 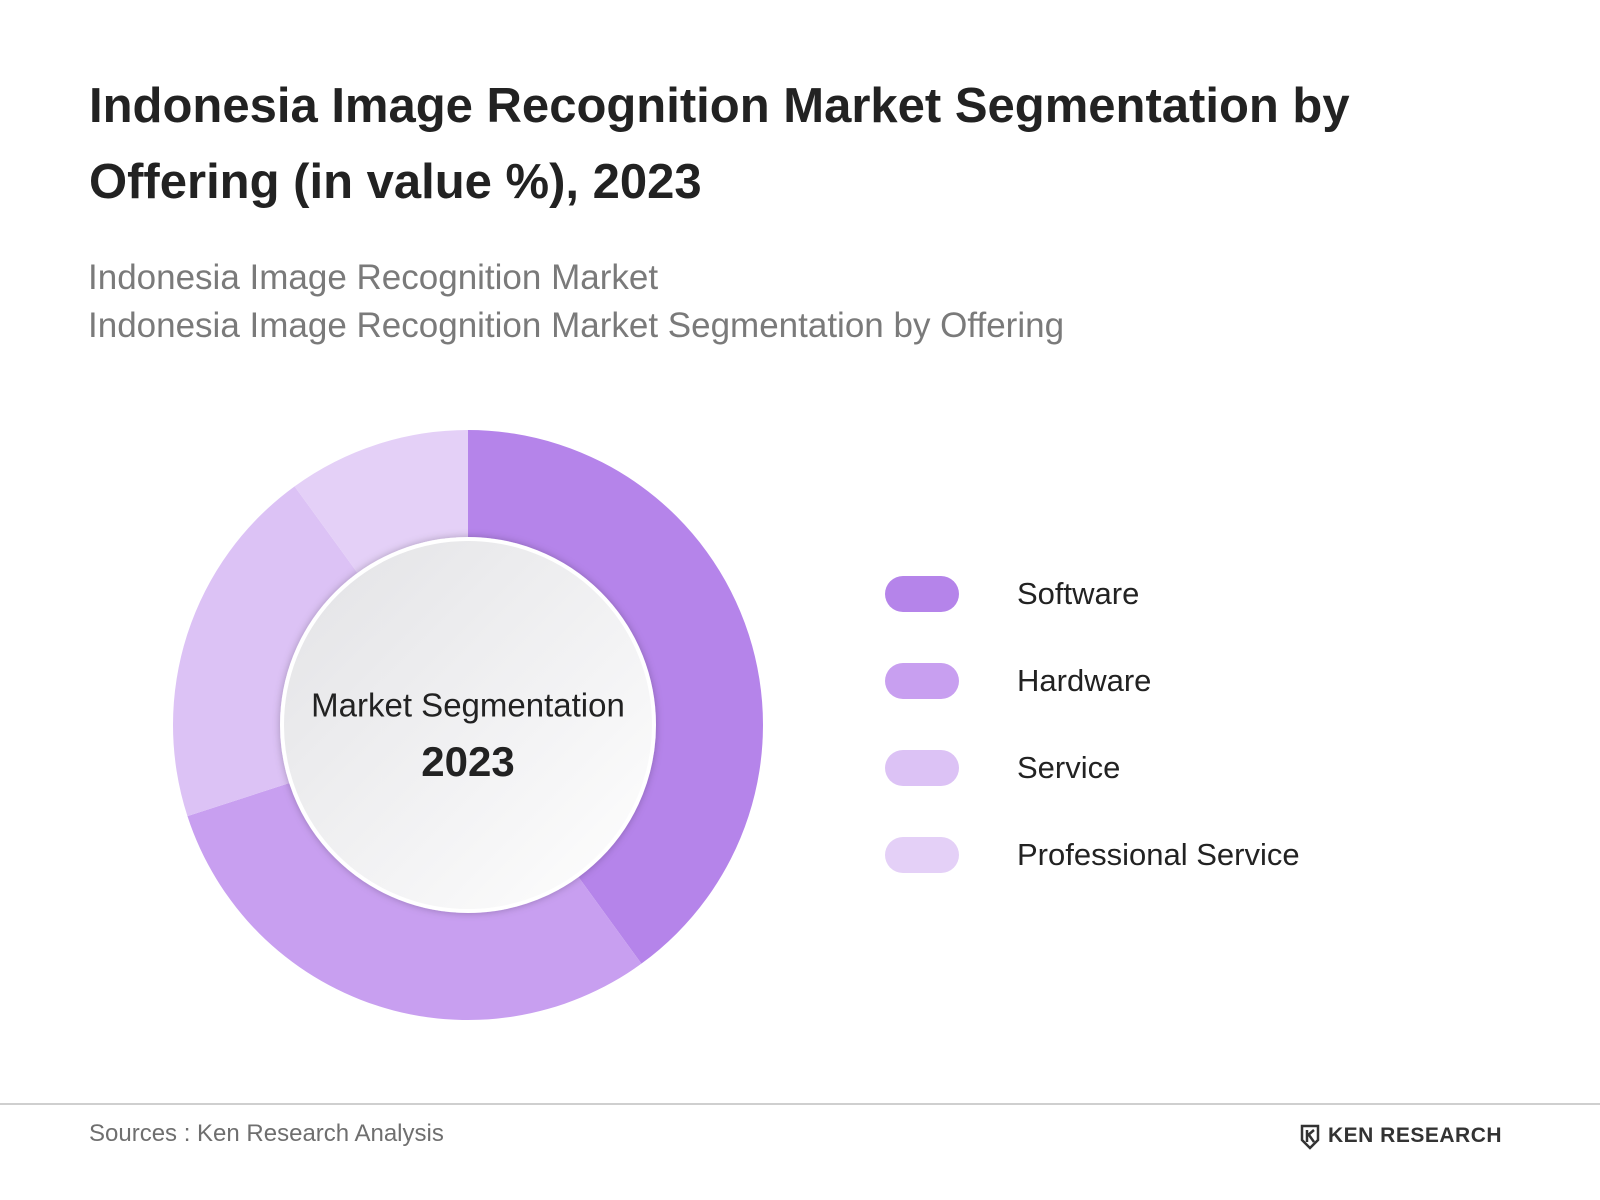 What do you see at coordinates (468, 725) in the screenshot?
I see `donut-hole` at bounding box center [468, 725].